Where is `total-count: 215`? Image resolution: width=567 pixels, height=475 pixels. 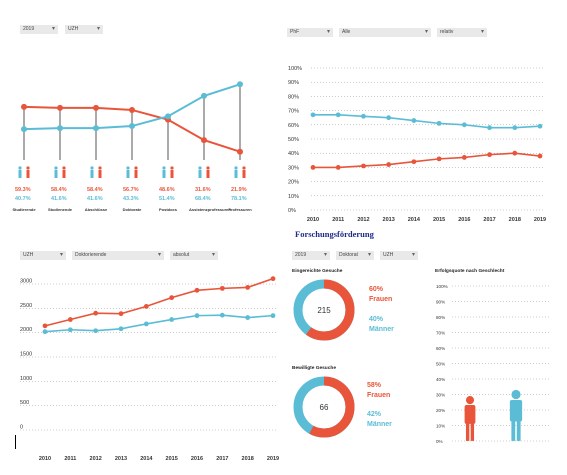 total-count: 215 is located at coordinates (324, 310).